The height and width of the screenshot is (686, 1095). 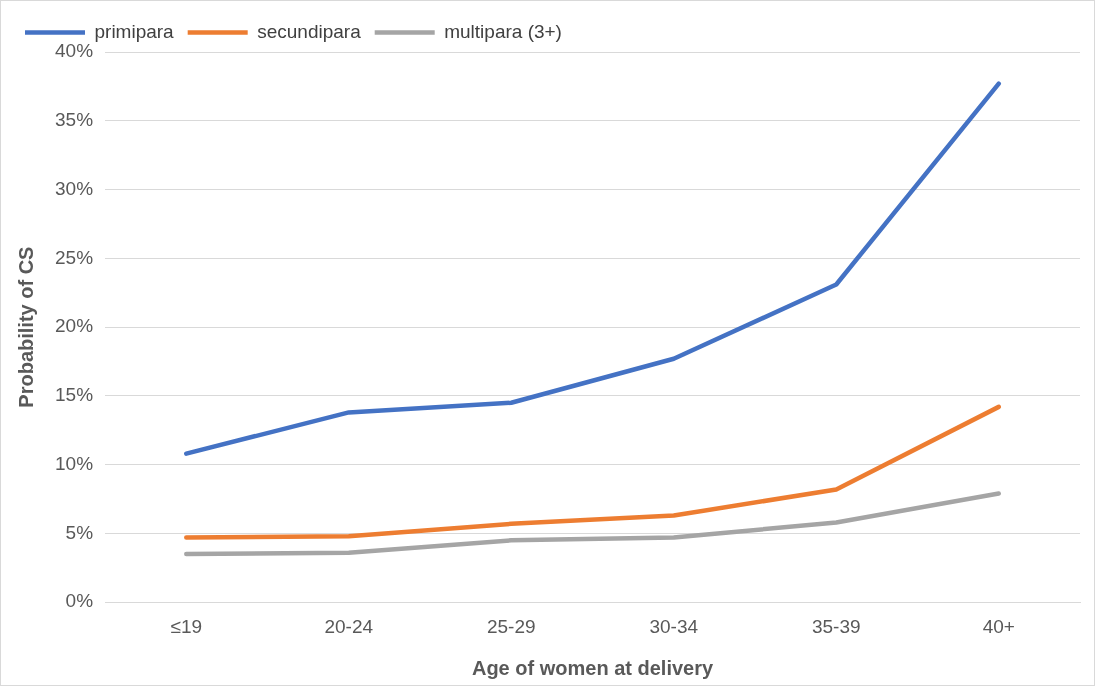 What do you see at coordinates (186, 626) in the screenshot?
I see `x-tick-label: ≤19` at bounding box center [186, 626].